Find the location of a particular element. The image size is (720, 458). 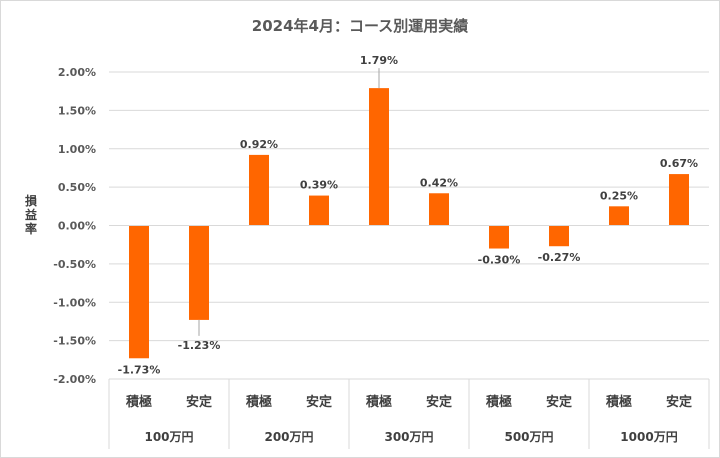

y-tick-label: 1.00% is located at coordinates (77, 149).